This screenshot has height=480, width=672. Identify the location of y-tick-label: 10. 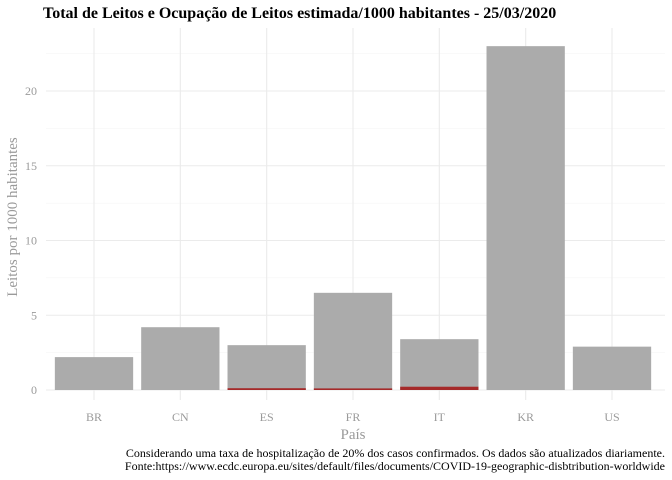
(31, 241).